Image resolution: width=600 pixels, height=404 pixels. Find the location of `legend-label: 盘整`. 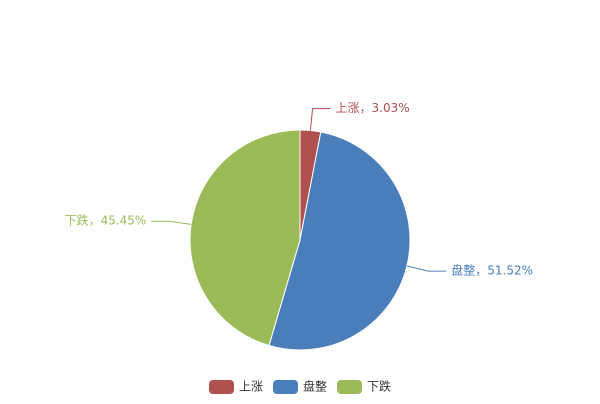

legend-label: 盘整 is located at coordinates (315, 386).